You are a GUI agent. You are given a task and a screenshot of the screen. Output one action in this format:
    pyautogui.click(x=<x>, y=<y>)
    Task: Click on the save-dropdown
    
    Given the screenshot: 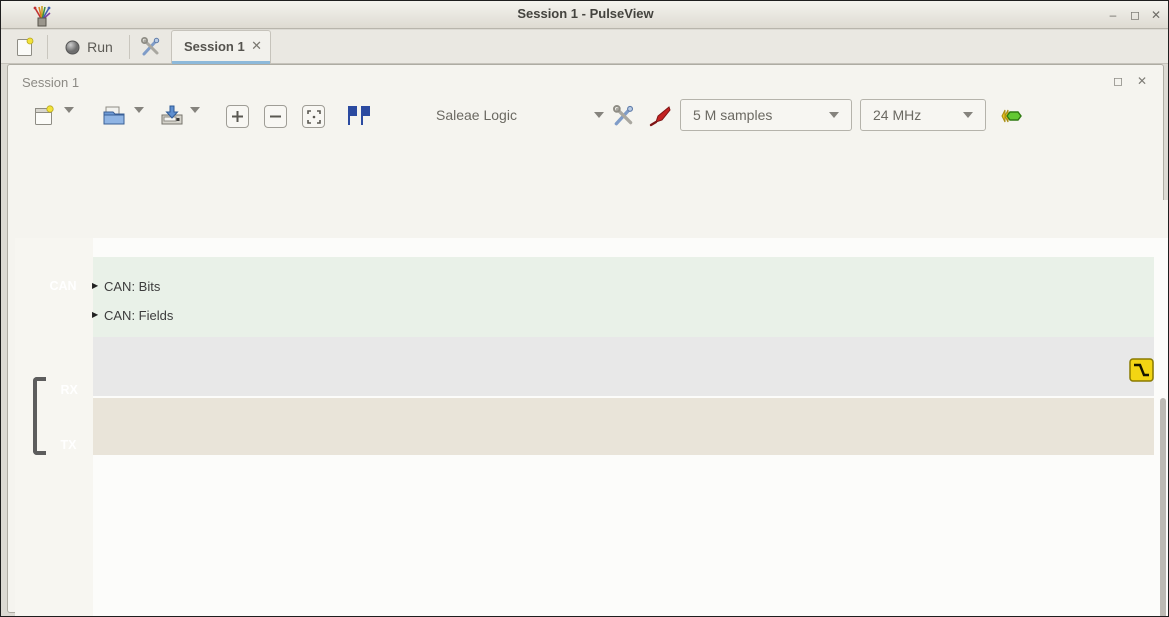 What is the action you would take?
    pyautogui.click(x=195, y=119)
    